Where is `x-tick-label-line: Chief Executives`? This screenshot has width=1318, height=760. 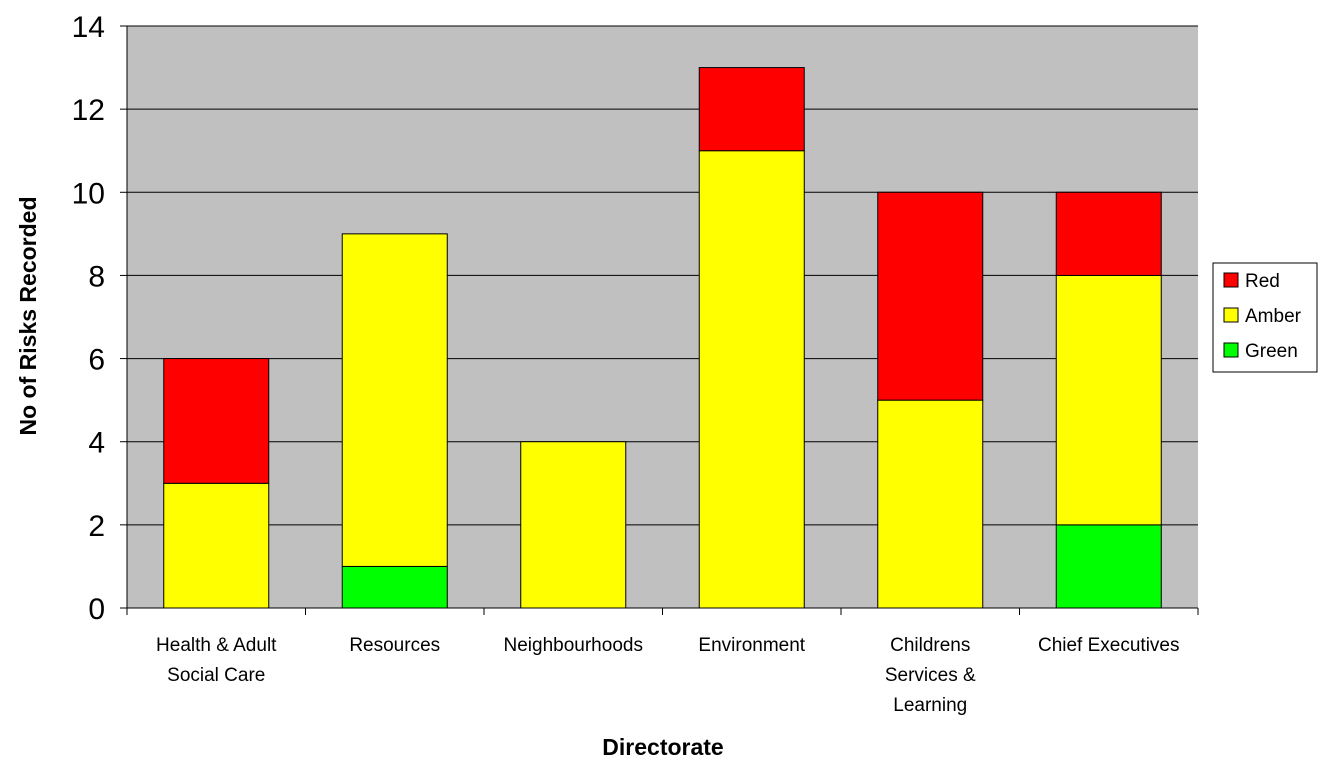
x-tick-label-line: Chief Executives is located at coordinates (1109, 645).